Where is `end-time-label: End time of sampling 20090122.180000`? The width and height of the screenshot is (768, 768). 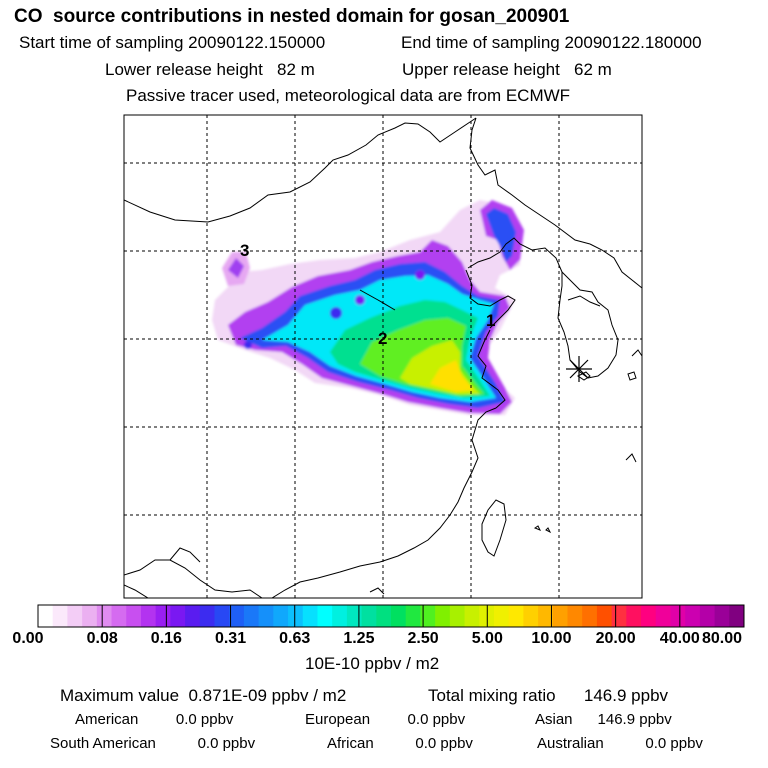
end-time-label: End time of sampling 20090122.180000 is located at coordinates (551, 42).